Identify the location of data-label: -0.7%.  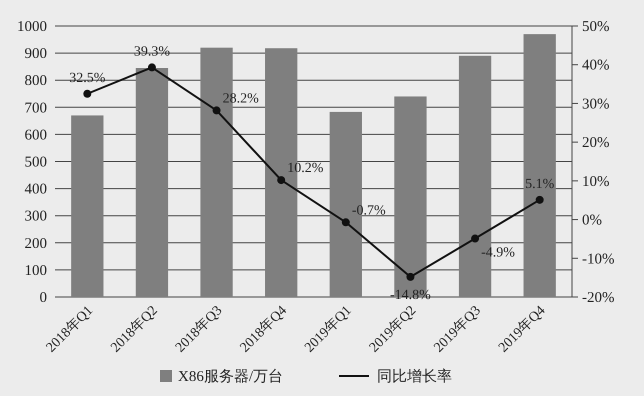
(369, 210).